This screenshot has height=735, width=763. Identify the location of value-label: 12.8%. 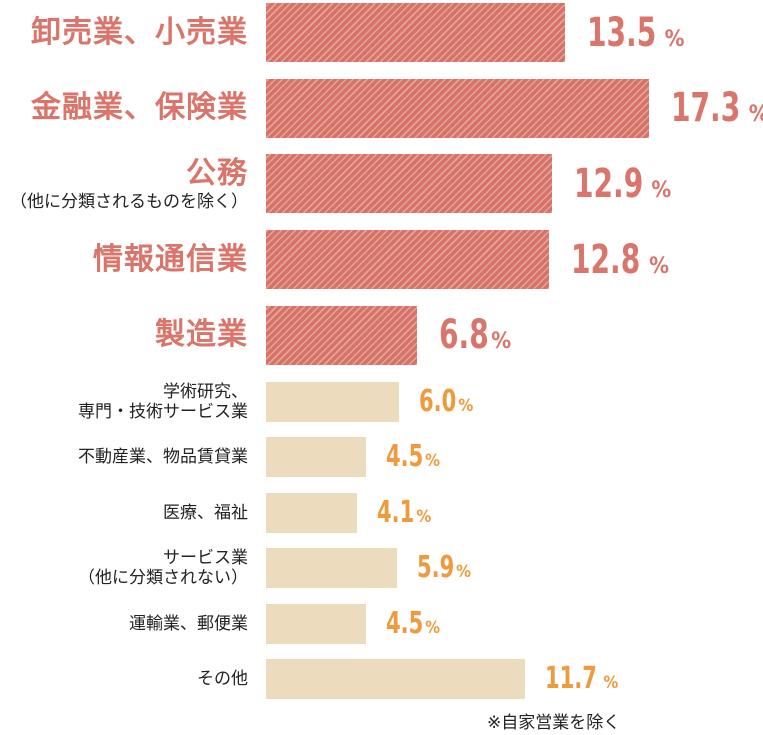
(620, 260).